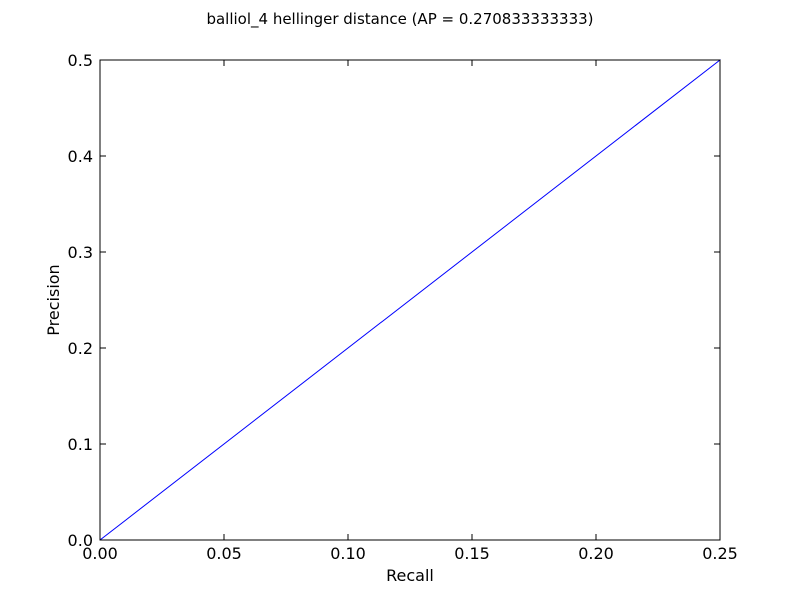 This screenshot has width=800, height=600. I want to click on y-tick-label-1: 0.1, so click(80, 444).